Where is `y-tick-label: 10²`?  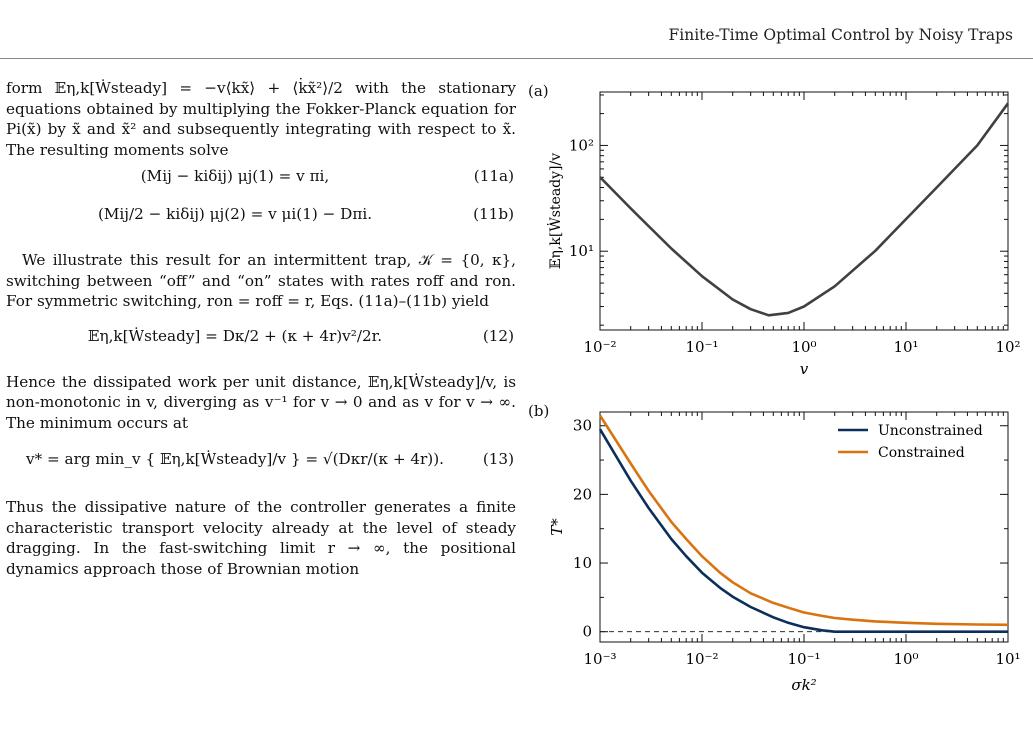
y-tick-label: 10² is located at coordinates (581, 145).